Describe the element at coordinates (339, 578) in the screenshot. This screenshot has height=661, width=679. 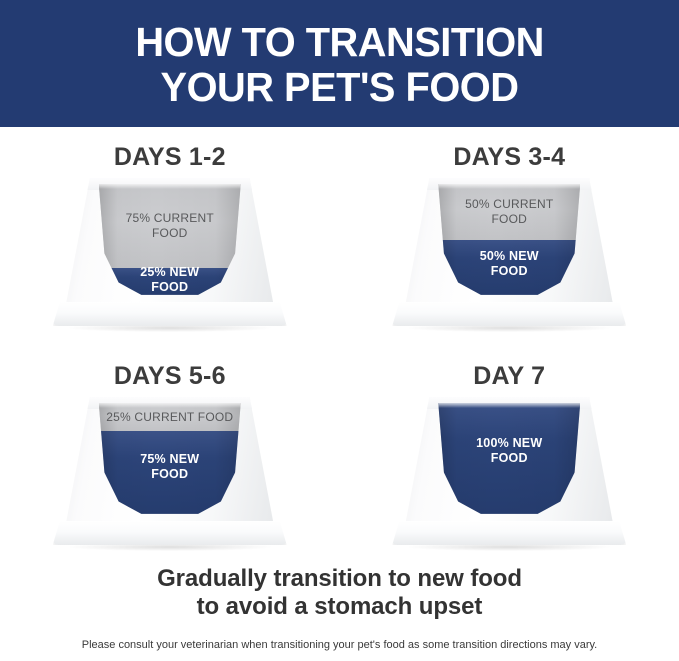
I see `footer-headline-line-1: Gradually transition to new food` at that location.